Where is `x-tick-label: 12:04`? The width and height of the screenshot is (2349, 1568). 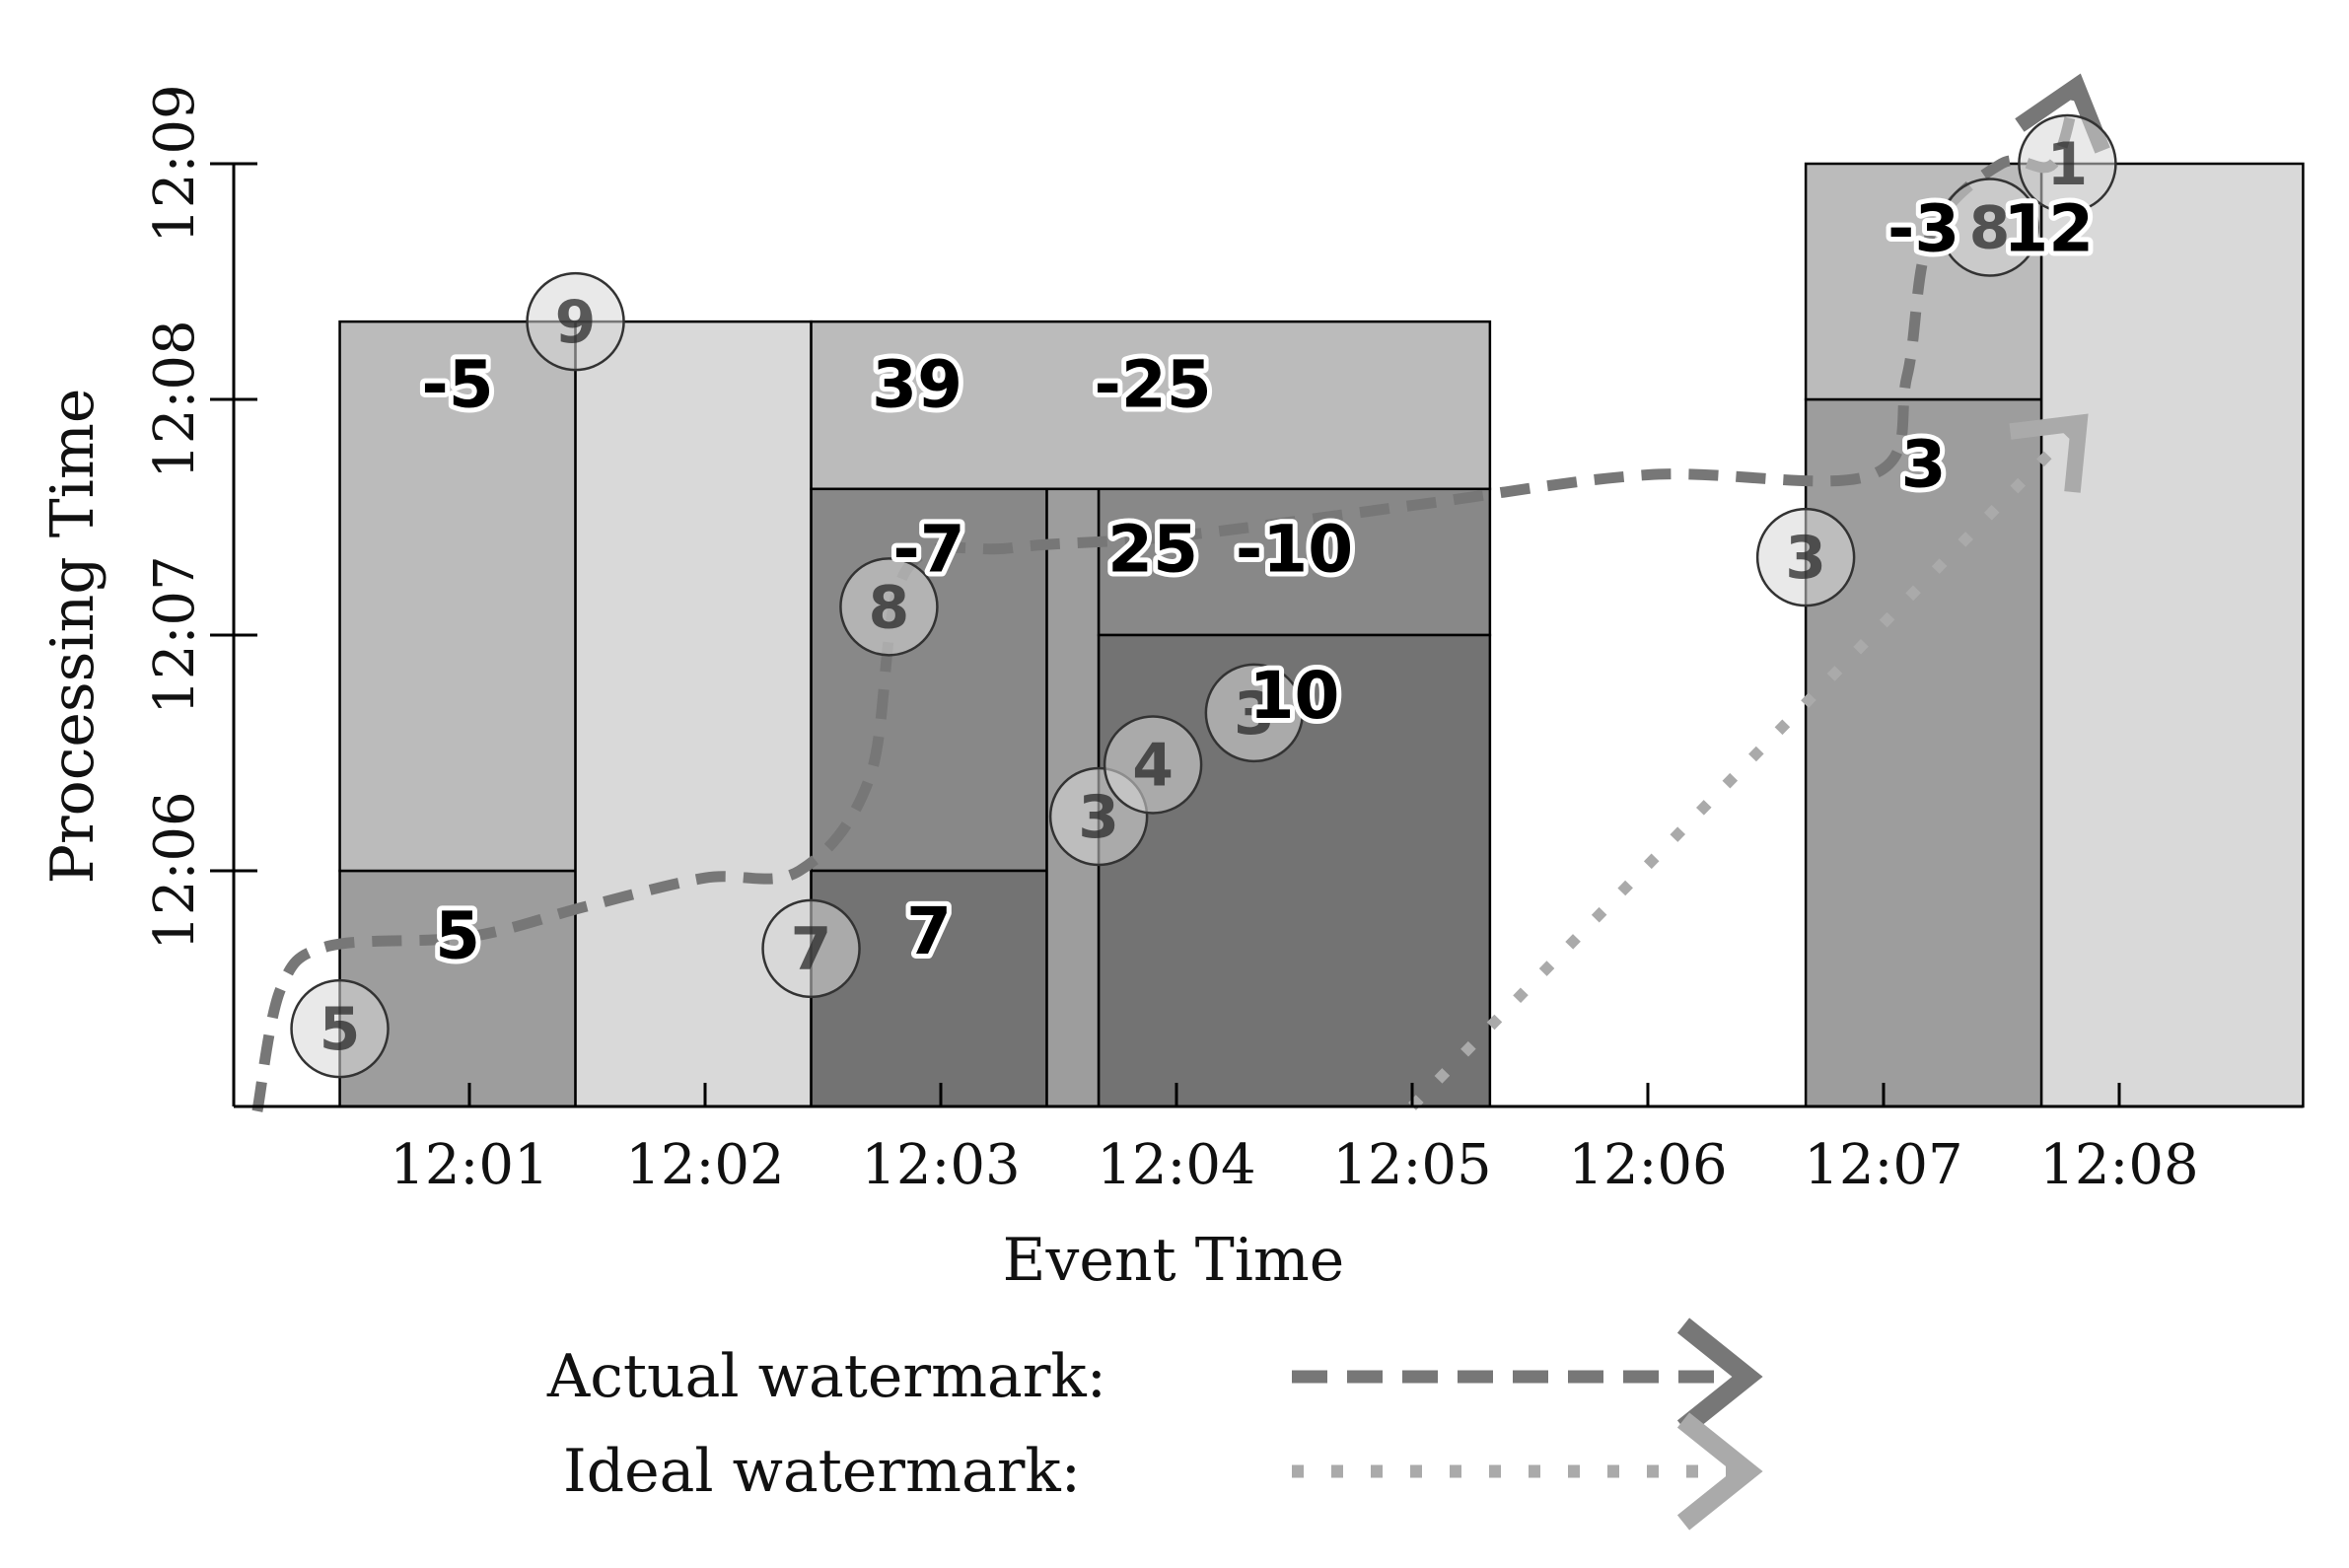 x-tick-label: 12:04 is located at coordinates (1176, 1165).